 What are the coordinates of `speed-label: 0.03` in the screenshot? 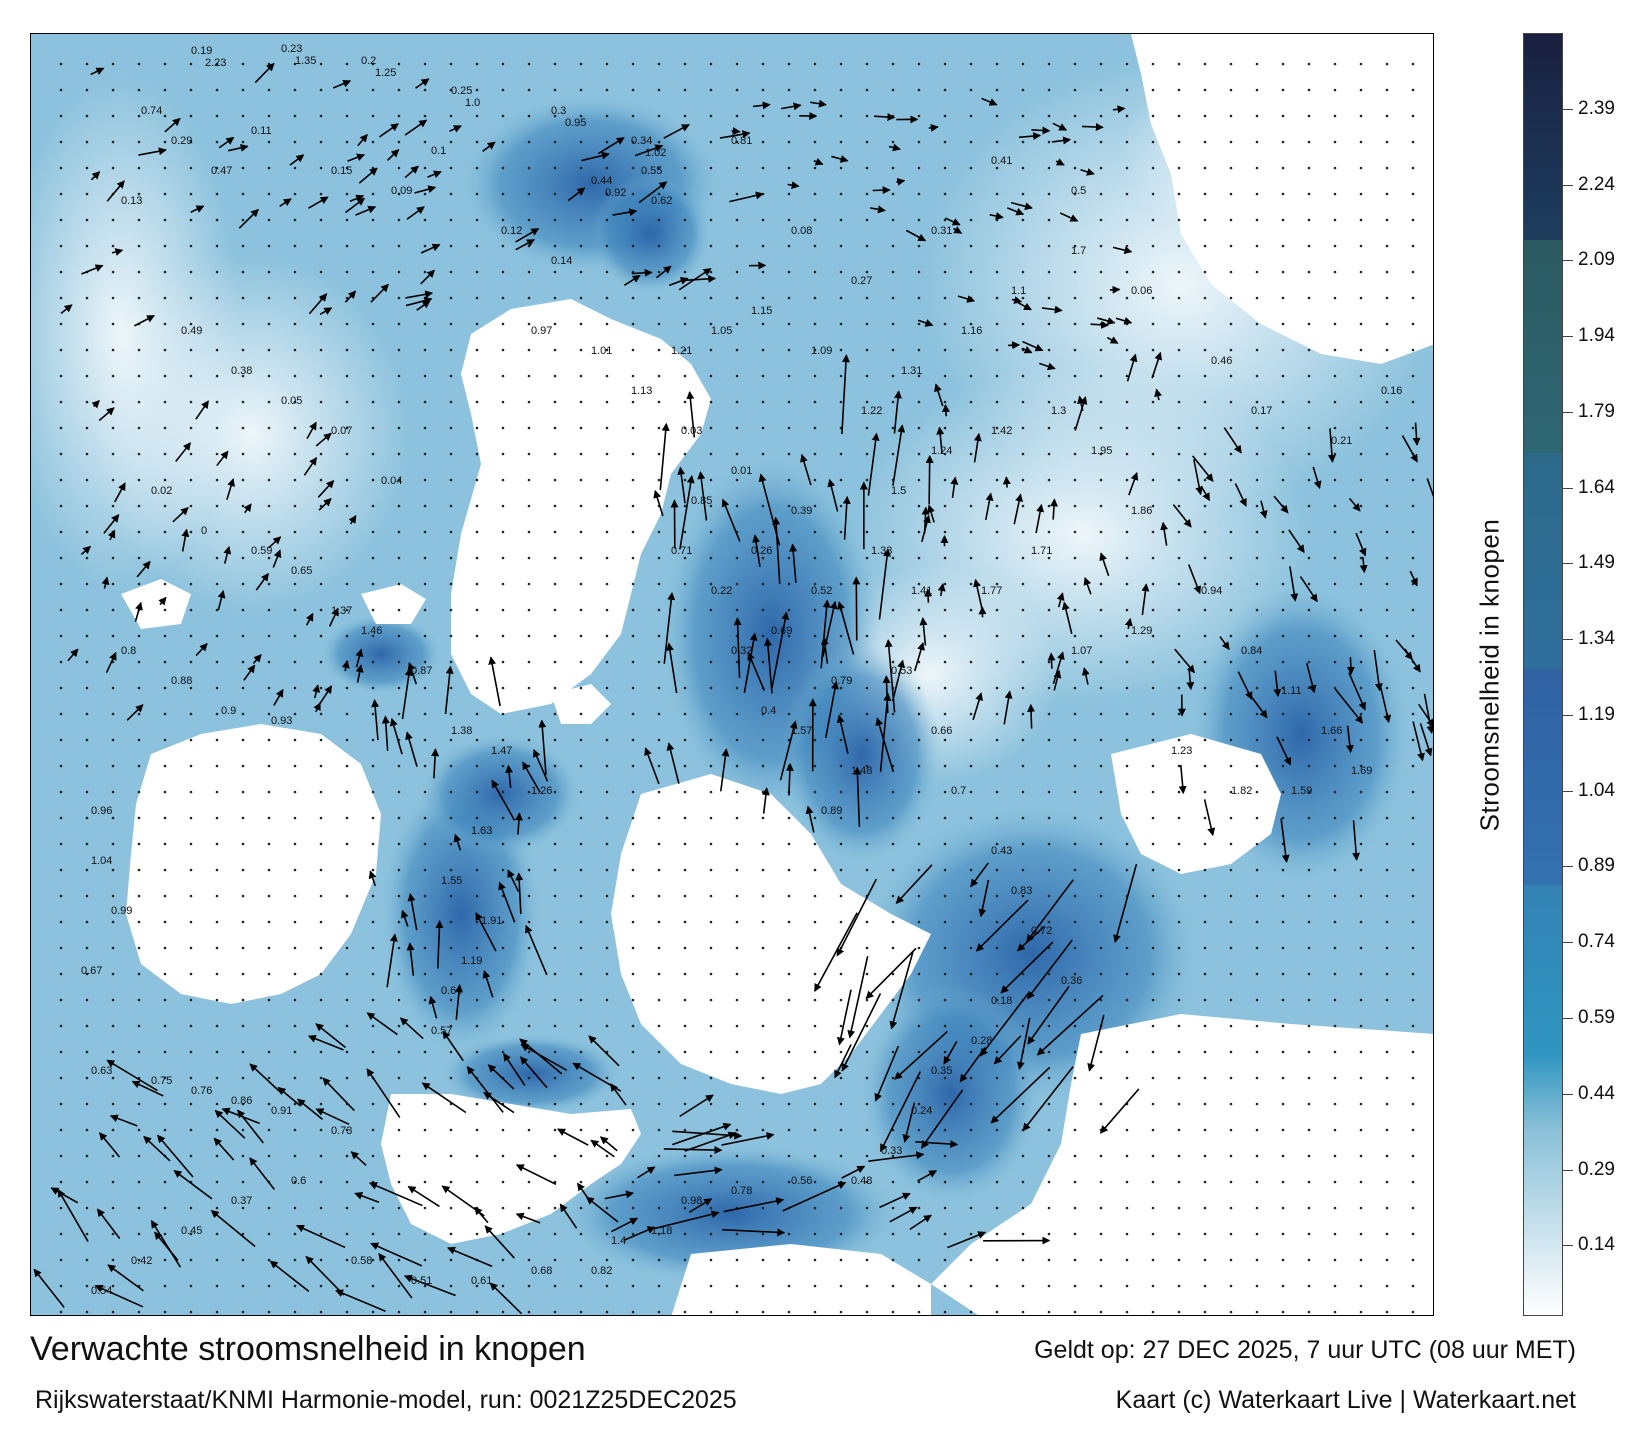 It's located at (691, 431).